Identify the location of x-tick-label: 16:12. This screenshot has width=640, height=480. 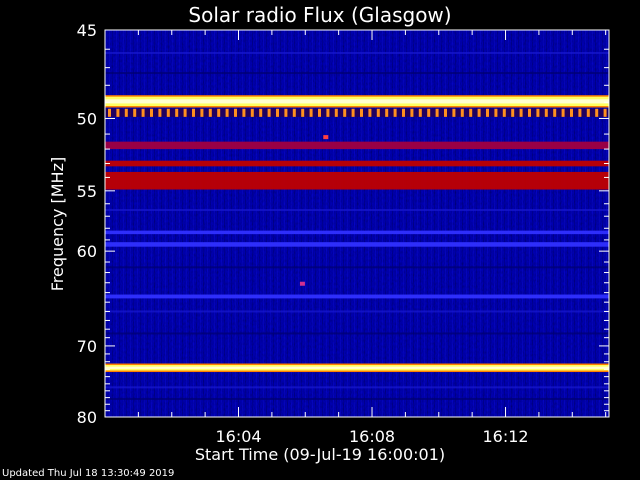
(505, 436).